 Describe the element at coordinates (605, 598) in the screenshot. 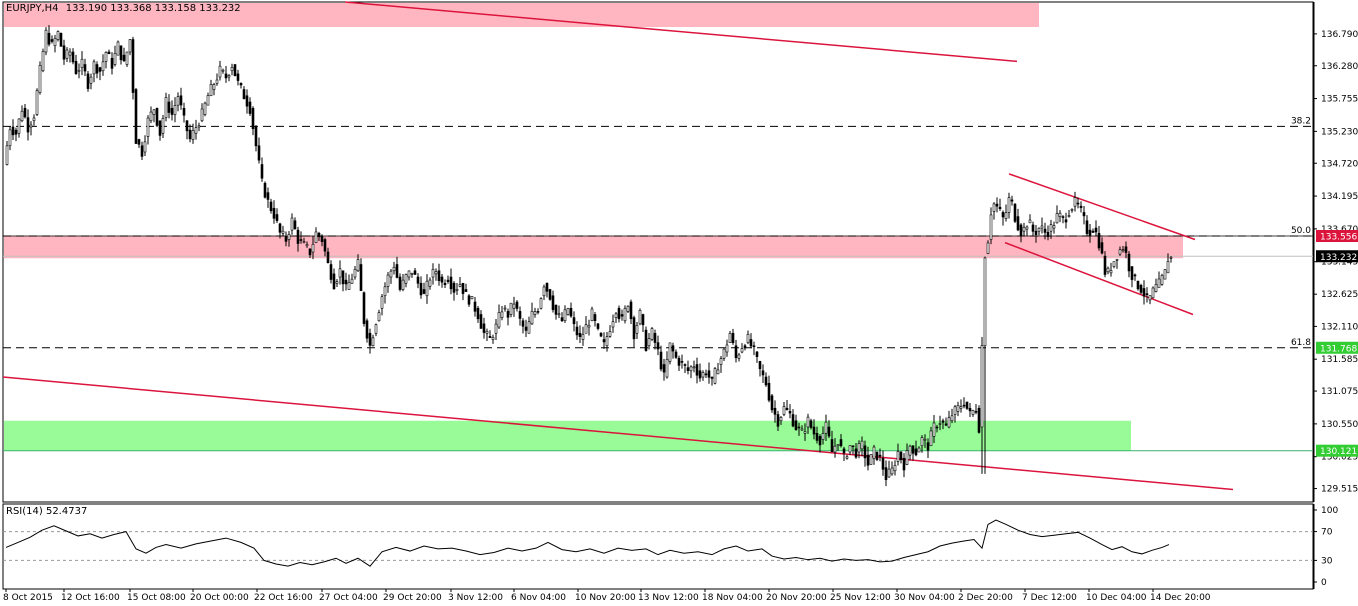

I see `x-tick-label: 10 Nov 20:00` at that location.